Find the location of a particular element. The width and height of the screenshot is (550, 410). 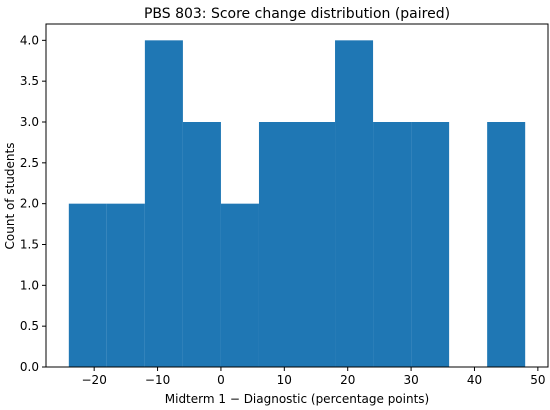

y-axis: 0.0 0.5 1.0 1.5 2.0 2.5 3.0 3.5 4.0 is located at coordinates (33, 203).